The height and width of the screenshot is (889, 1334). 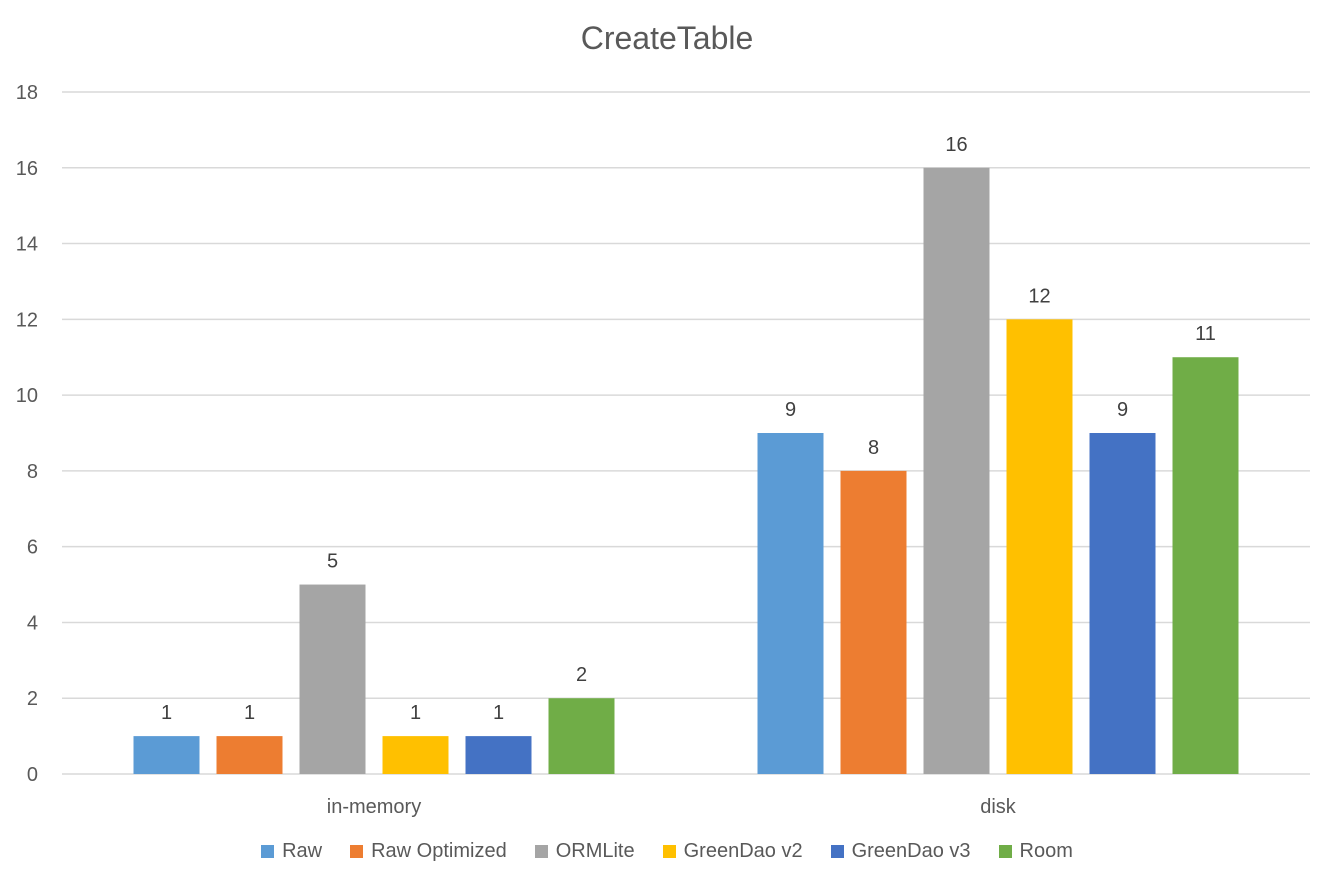 I want to click on legend-item: ORMLite, so click(x=584, y=851).